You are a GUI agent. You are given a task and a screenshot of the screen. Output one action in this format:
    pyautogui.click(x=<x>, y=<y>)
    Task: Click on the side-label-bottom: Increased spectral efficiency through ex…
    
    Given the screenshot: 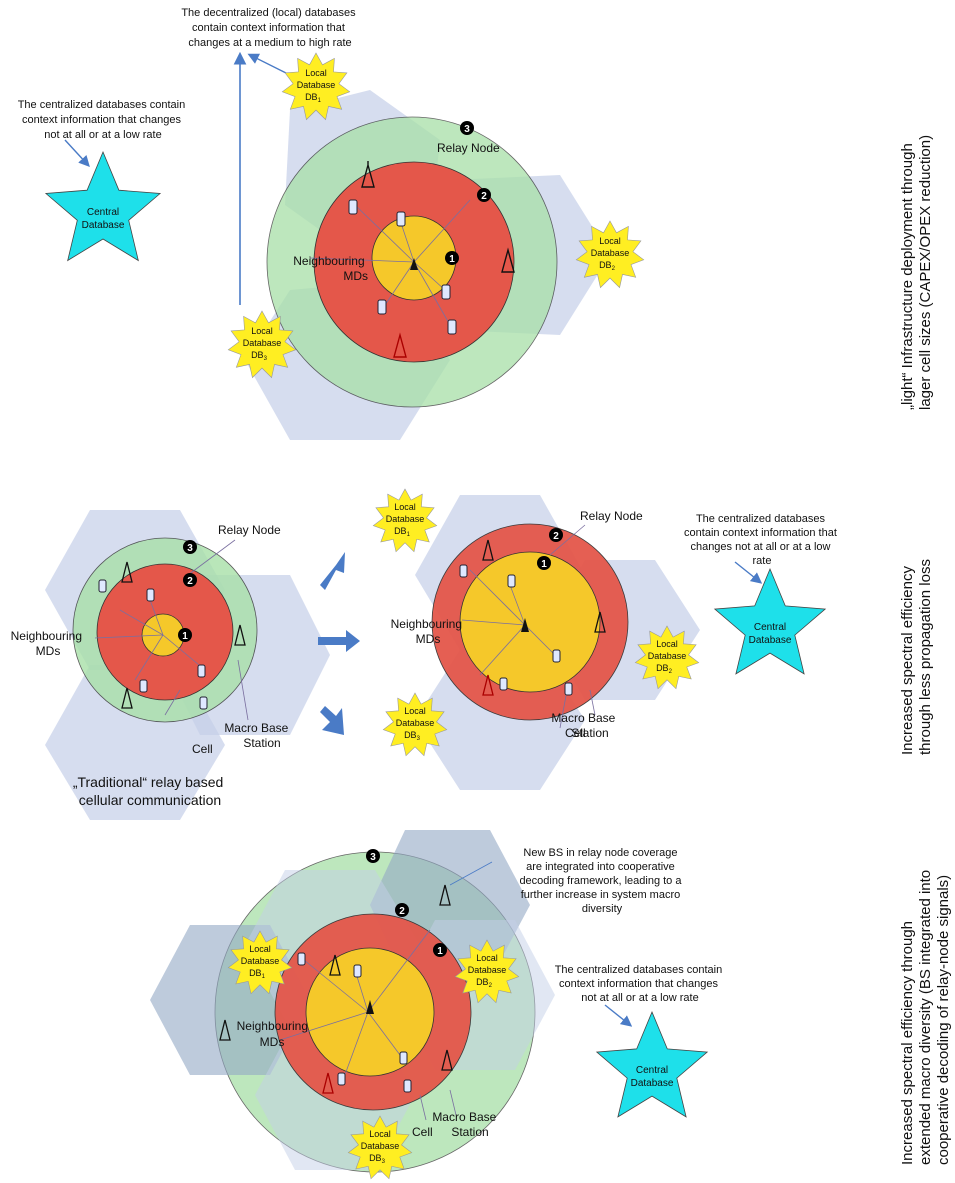 What is the action you would take?
    pyautogui.click(x=925, y=1015)
    